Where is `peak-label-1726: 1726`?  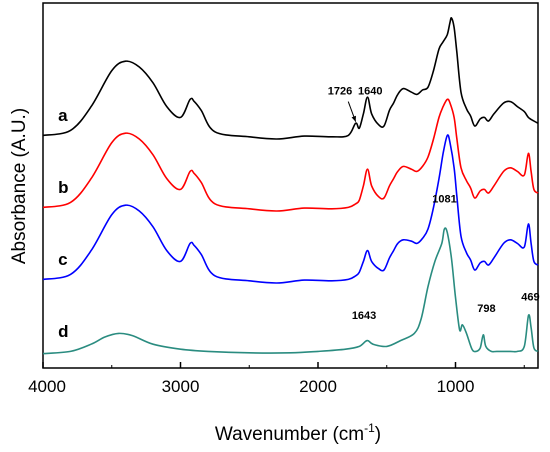 peak-label-1726: 1726 is located at coordinates (340, 91).